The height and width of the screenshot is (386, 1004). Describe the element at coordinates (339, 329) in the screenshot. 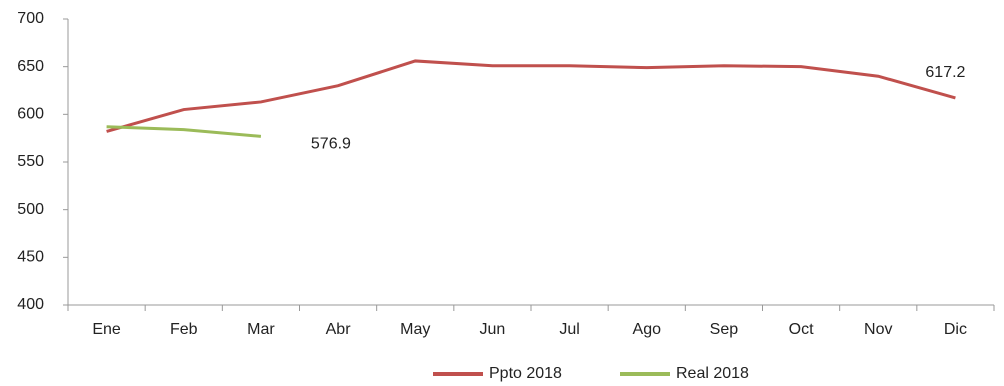

I see `x-tick-label: Abr` at that location.